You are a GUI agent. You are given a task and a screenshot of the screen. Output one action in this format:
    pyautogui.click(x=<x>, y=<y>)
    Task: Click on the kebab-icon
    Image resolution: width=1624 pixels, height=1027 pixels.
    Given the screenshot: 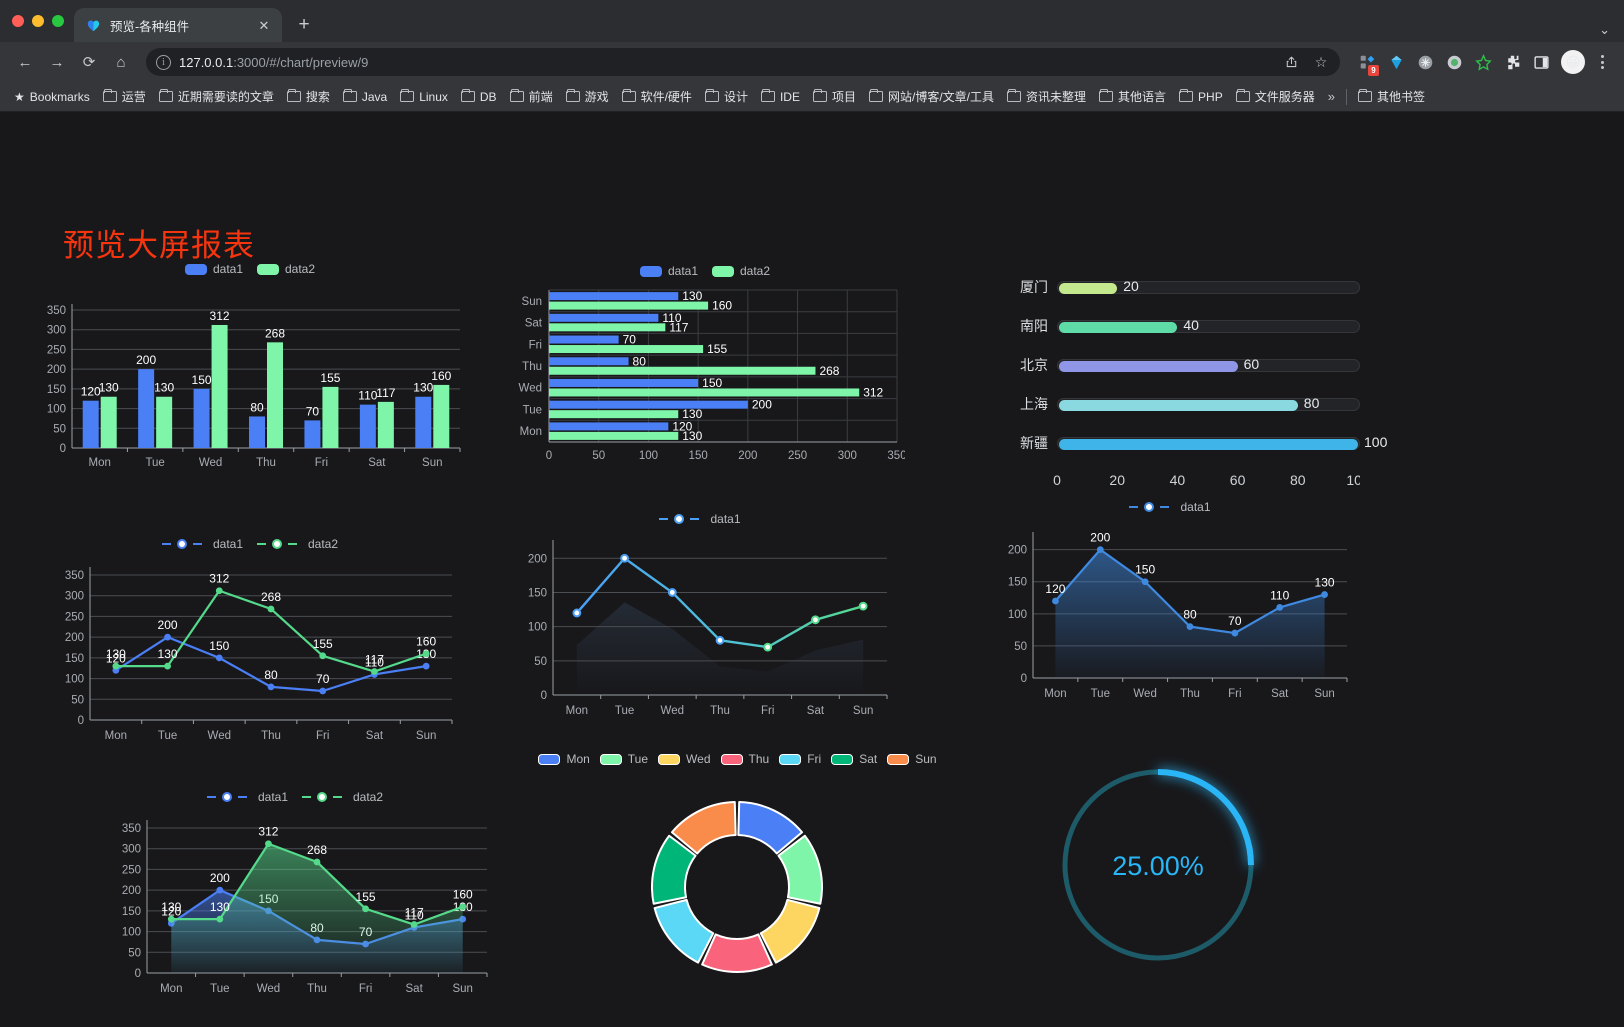 What is the action you would take?
    pyautogui.click(x=1602, y=62)
    